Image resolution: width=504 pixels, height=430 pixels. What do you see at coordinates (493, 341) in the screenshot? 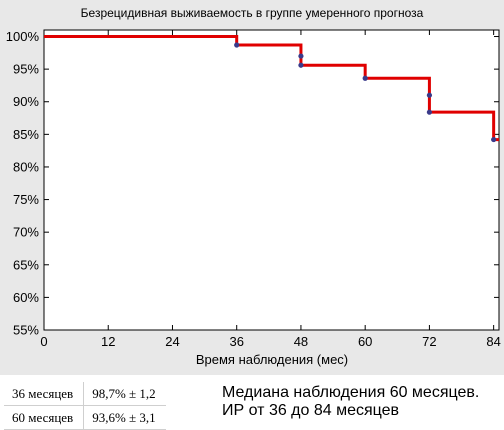
I see `x-tick-label: 84` at bounding box center [493, 341].